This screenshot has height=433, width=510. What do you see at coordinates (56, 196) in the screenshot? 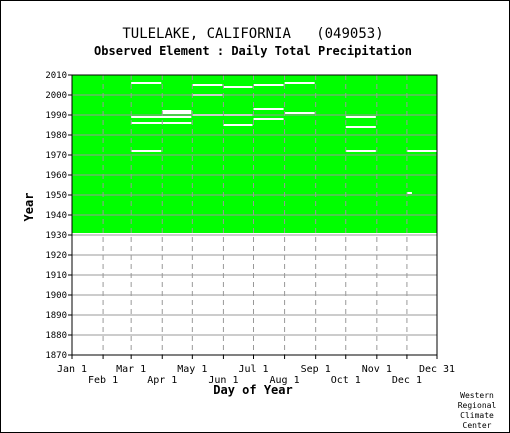
I see `y-tick-label: 1950` at bounding box center [56, 196].